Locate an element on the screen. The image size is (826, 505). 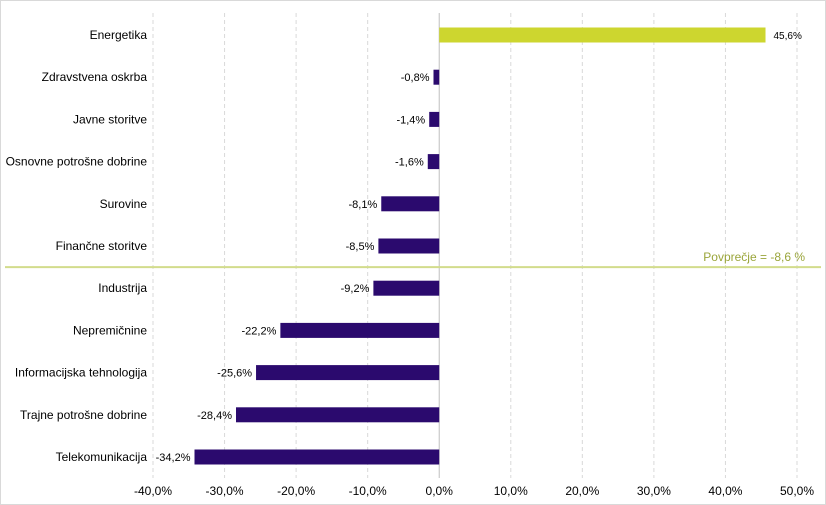
x-tick-label: 40,0% is located at coordinates (725, 491).